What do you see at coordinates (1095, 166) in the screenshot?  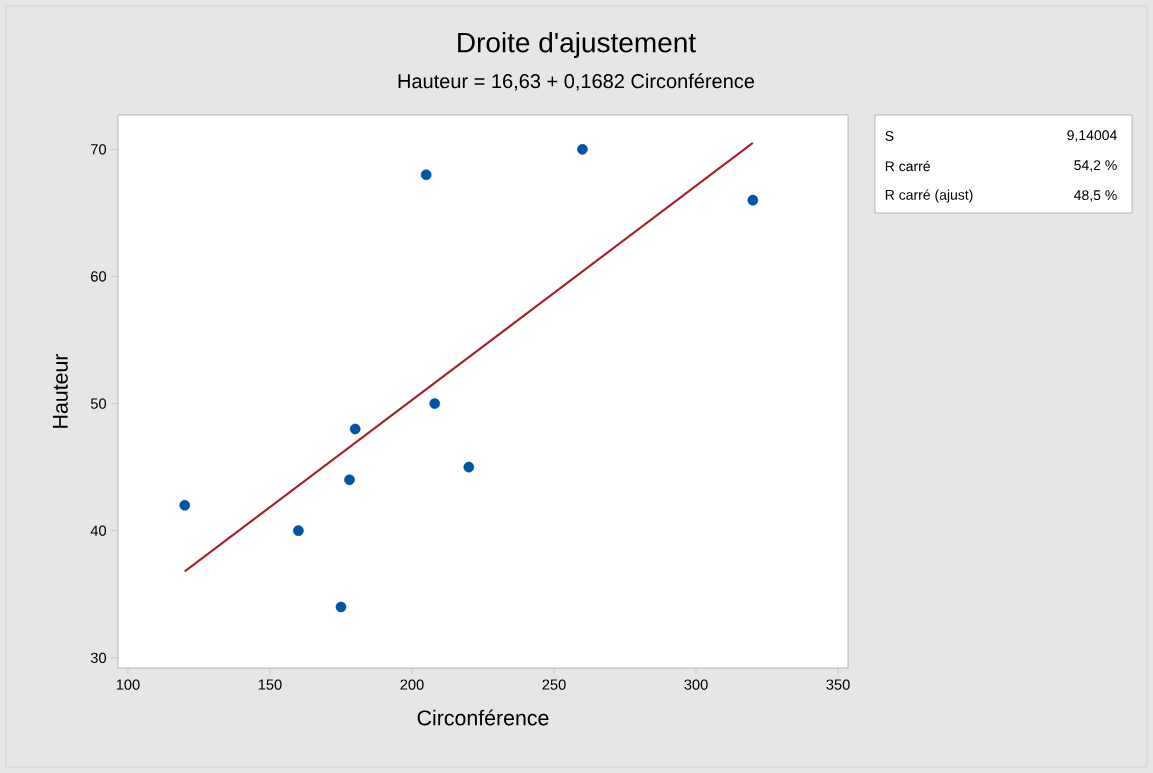 I see `text: 54,2 %` at bounding box center [1095, 166].